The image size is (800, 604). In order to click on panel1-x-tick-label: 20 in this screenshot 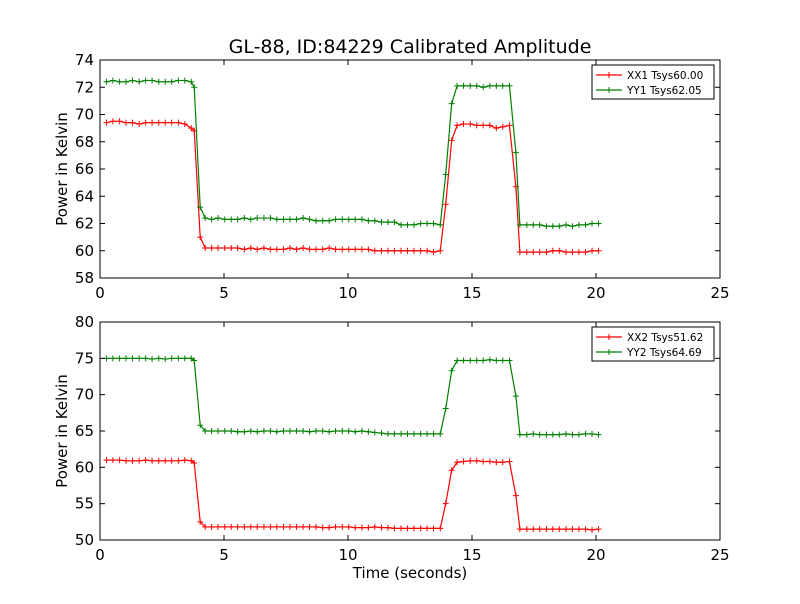, I will do `click(595, 555)`.